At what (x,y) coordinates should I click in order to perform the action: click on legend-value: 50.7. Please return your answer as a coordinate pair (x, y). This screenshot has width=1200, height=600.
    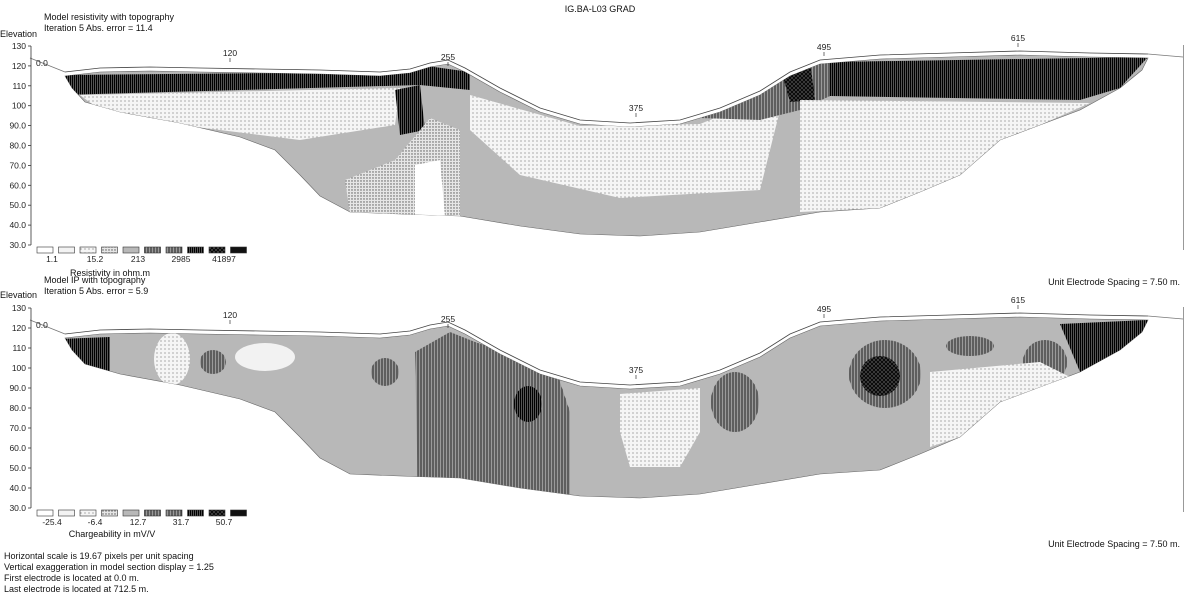
    Looking at the image, I should click on (224, 522).